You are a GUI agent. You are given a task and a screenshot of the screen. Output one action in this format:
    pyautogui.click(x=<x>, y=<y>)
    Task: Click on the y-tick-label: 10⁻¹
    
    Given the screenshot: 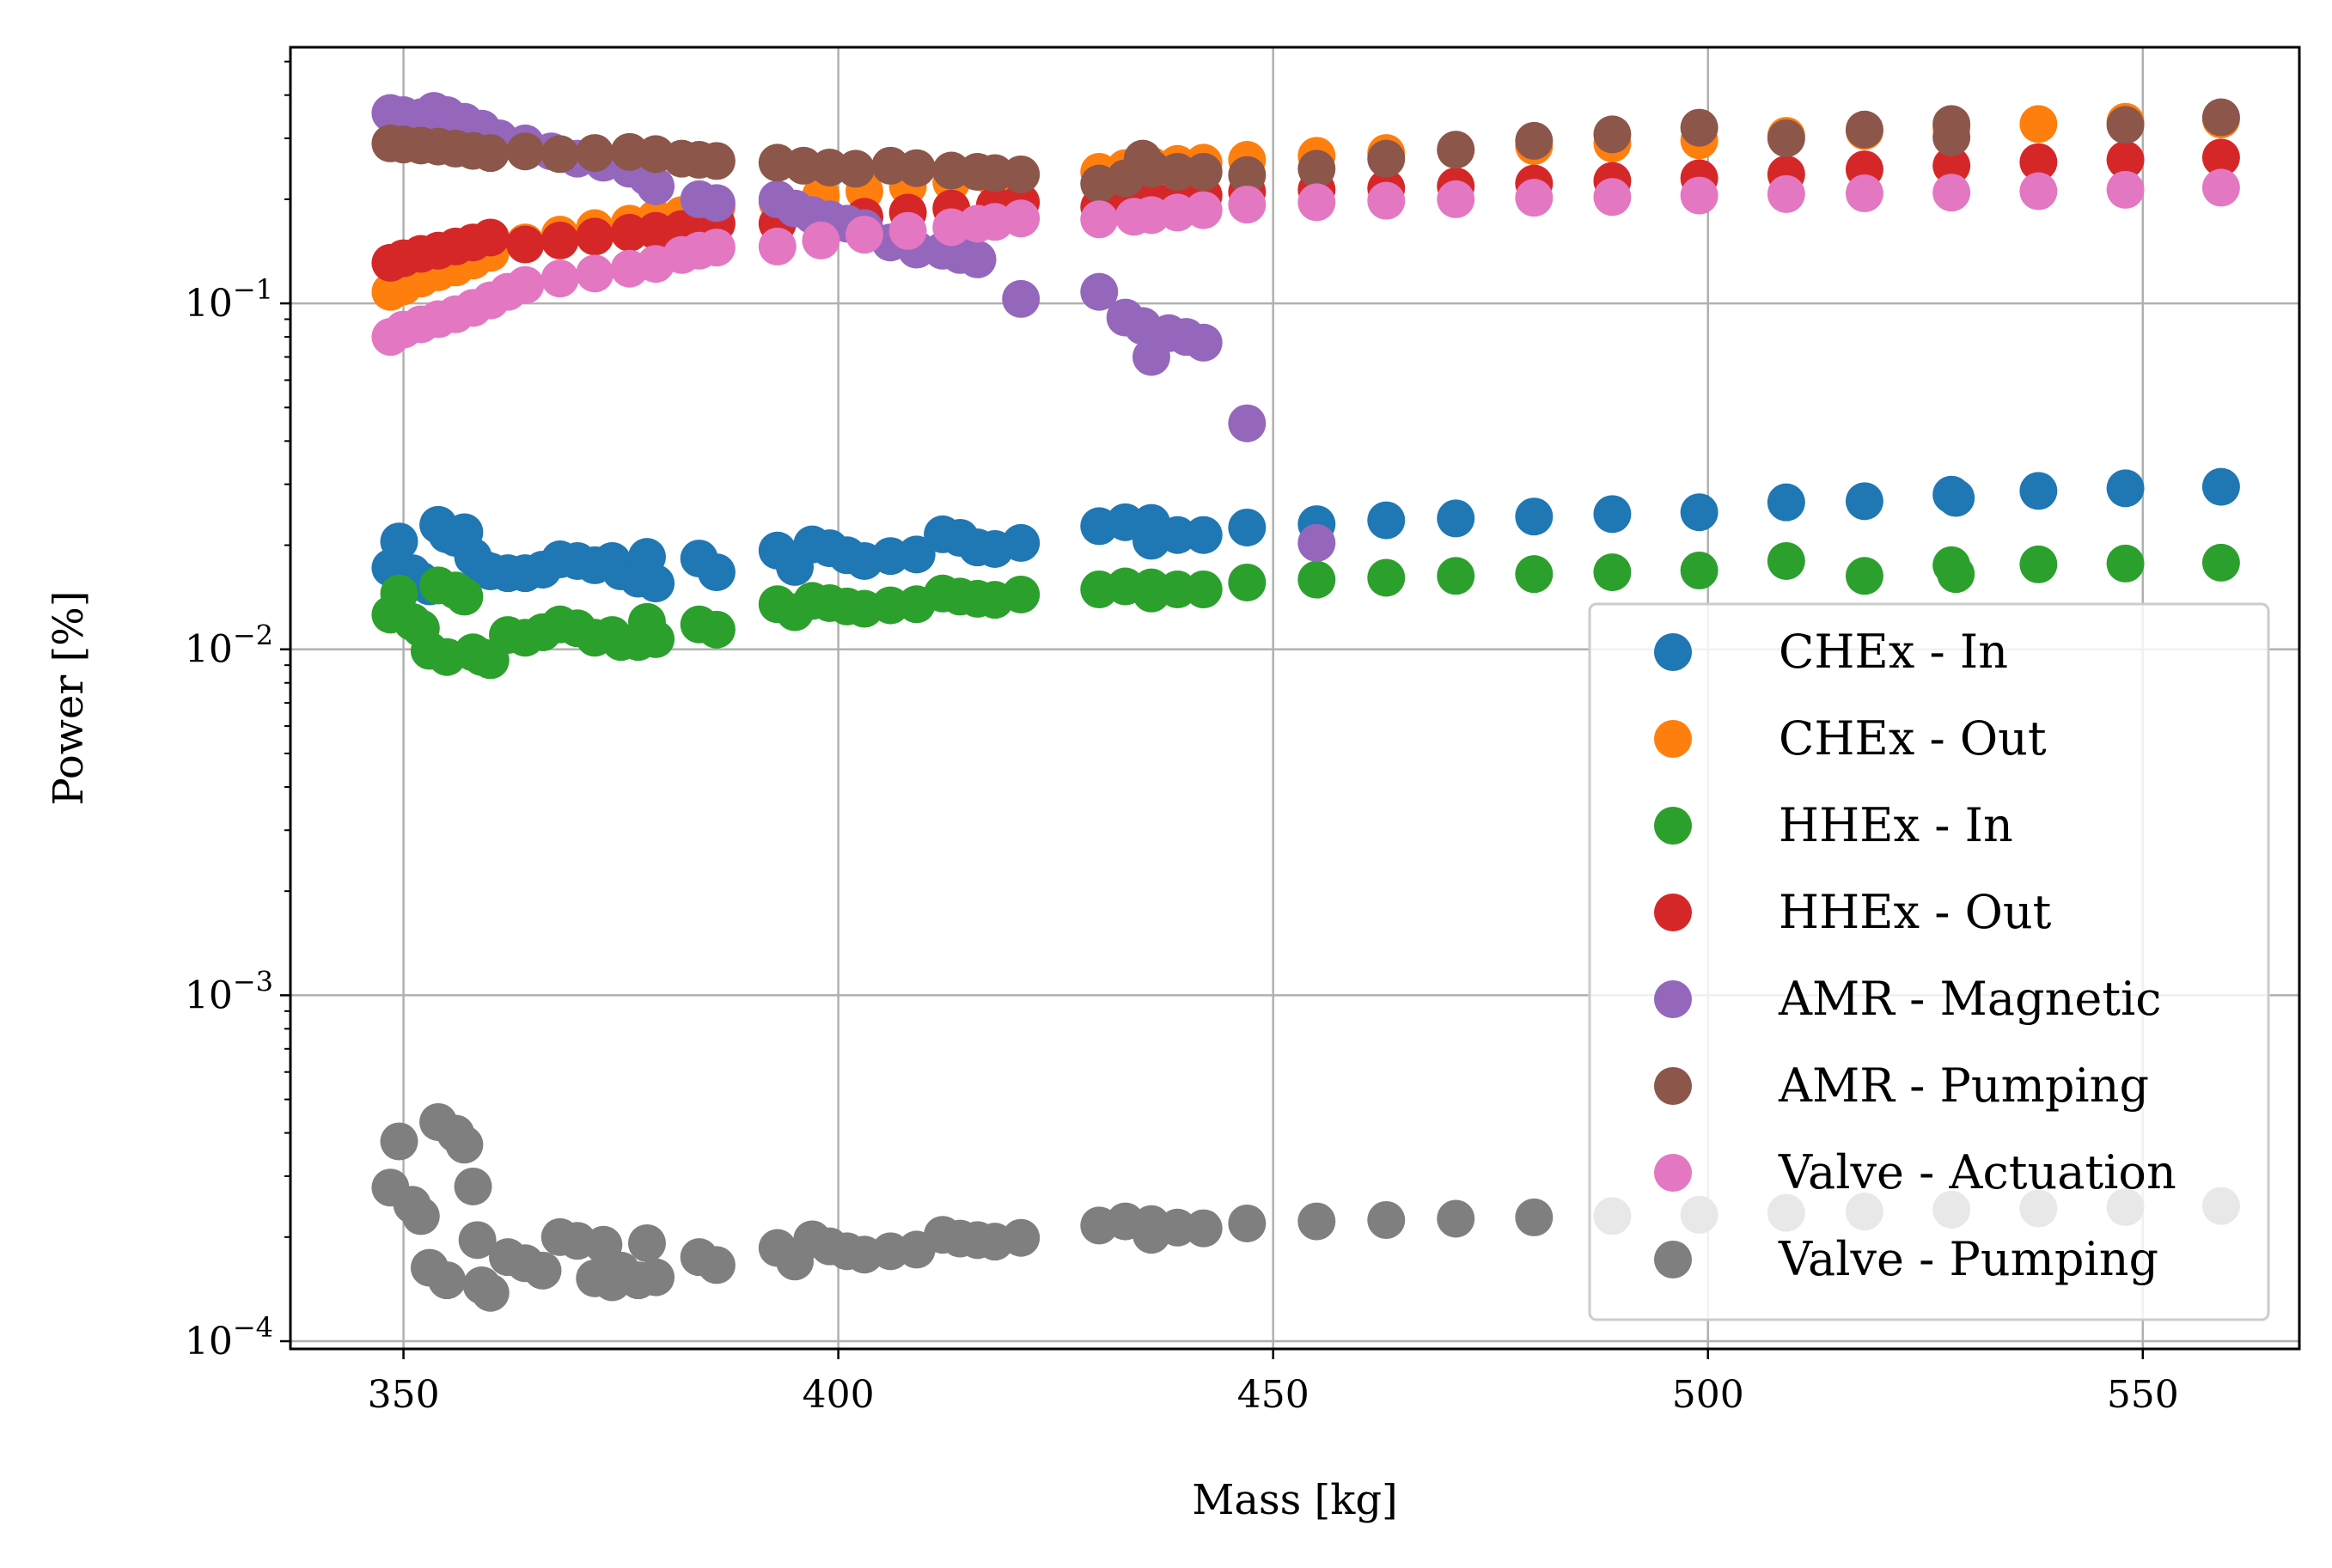 What is the action you would take?
    pyautogui.click(x=229, y=299)
    